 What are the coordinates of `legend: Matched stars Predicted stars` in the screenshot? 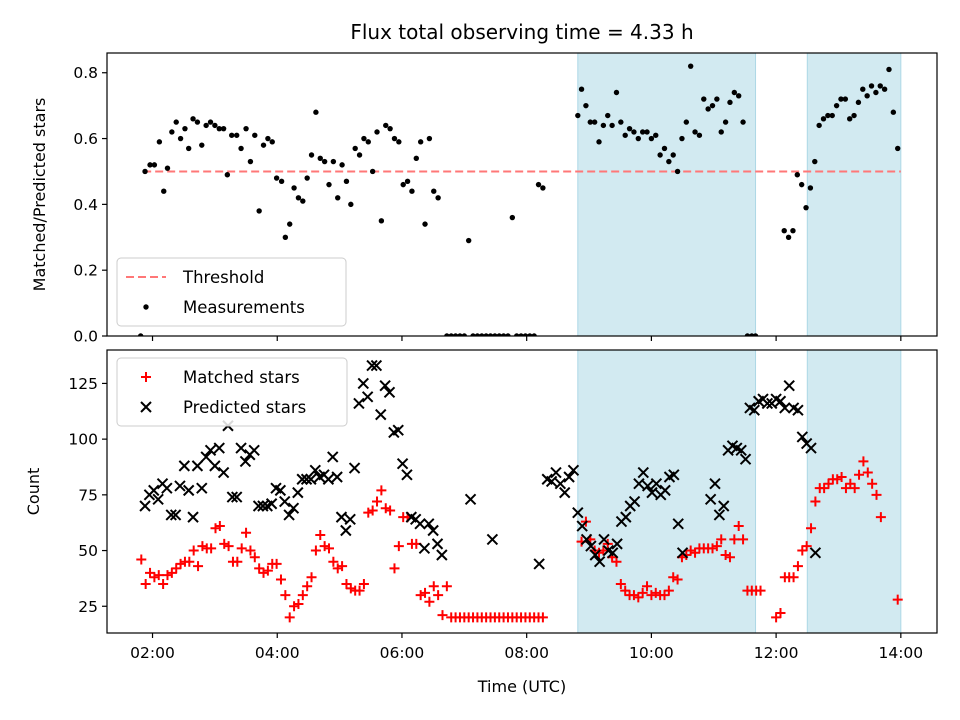 It's located at (232, 392).